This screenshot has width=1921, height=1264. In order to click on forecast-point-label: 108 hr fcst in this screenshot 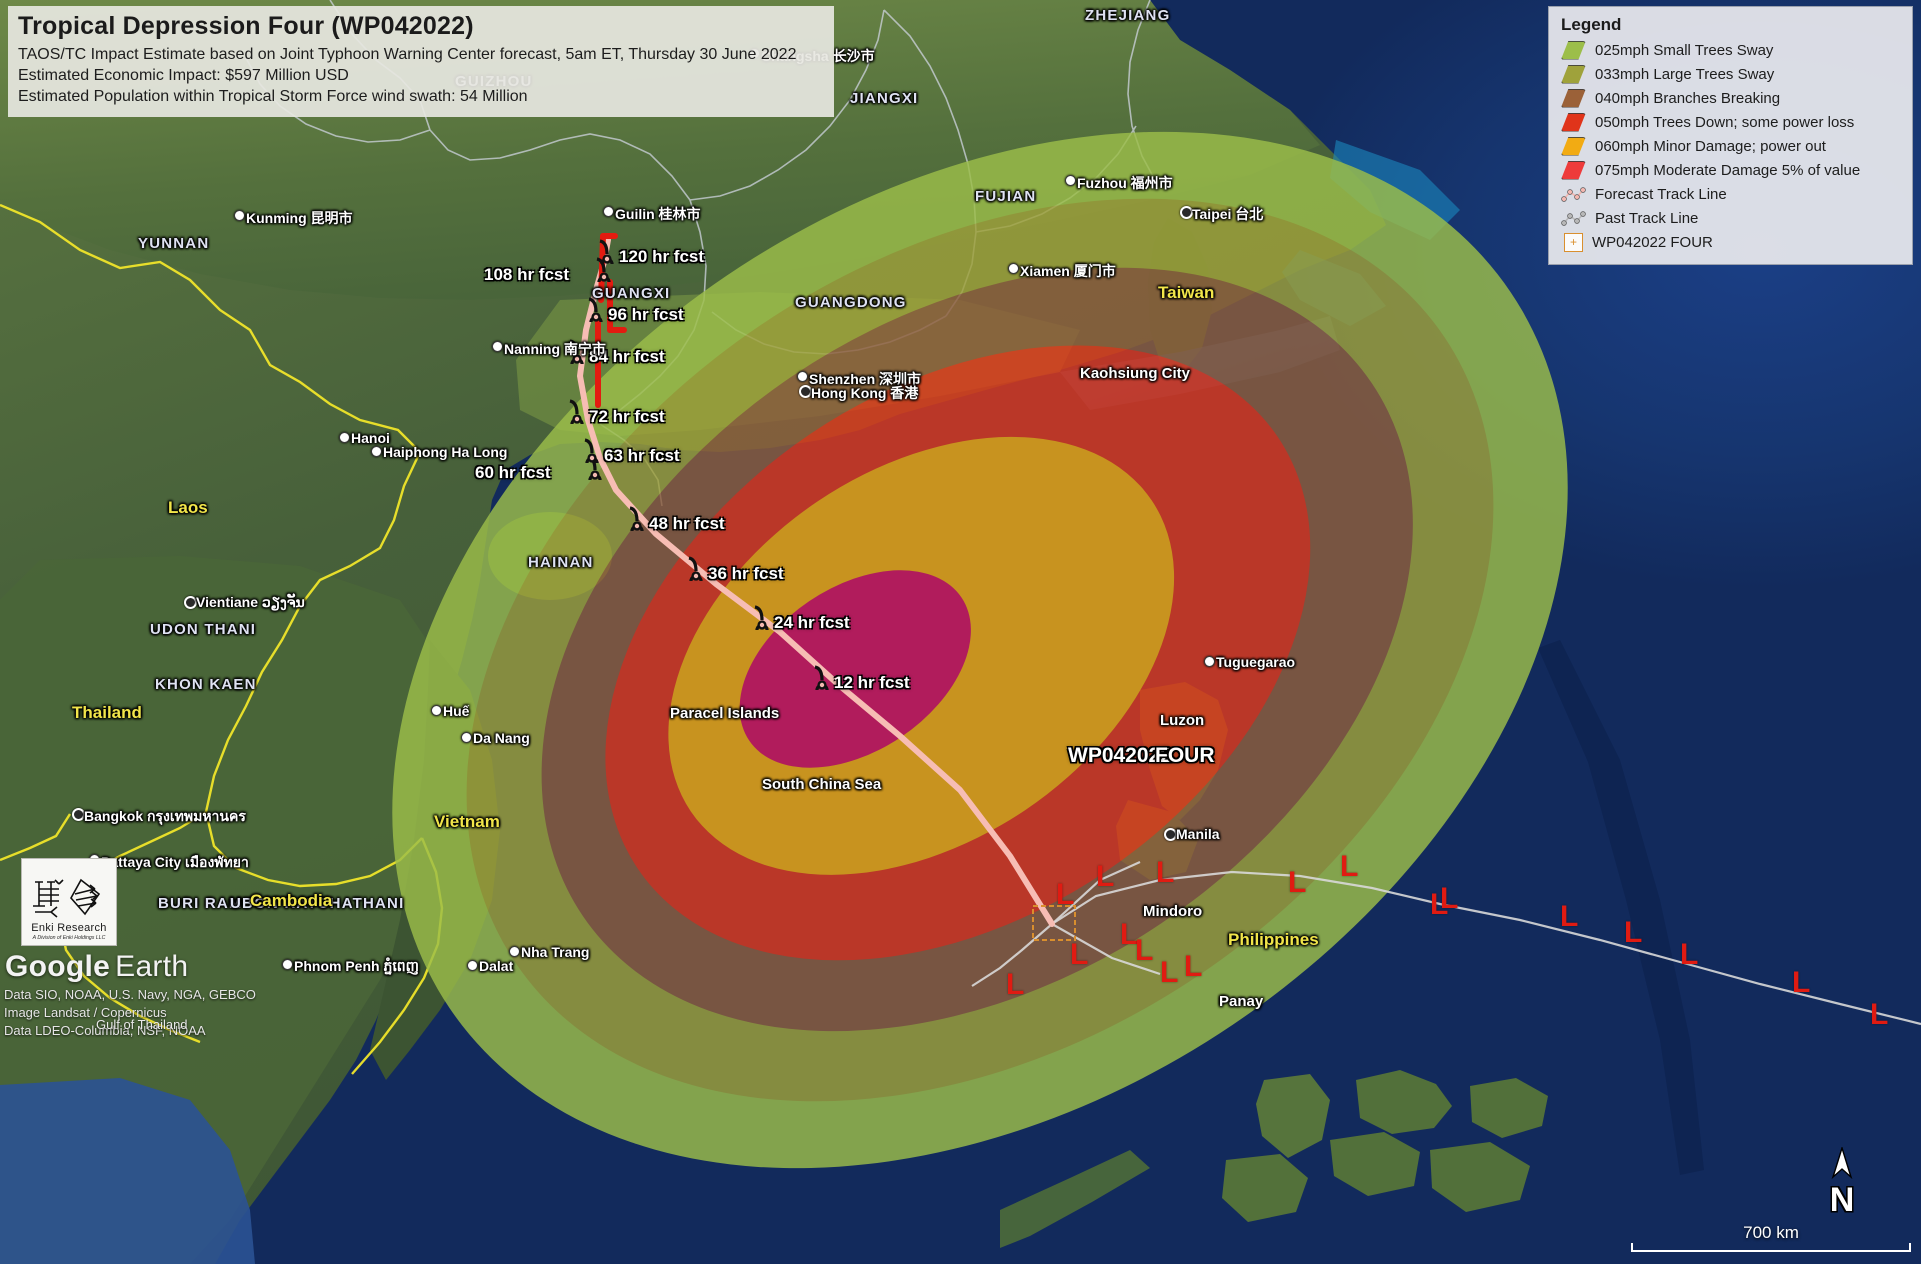, I will do `click(527, 274)`.